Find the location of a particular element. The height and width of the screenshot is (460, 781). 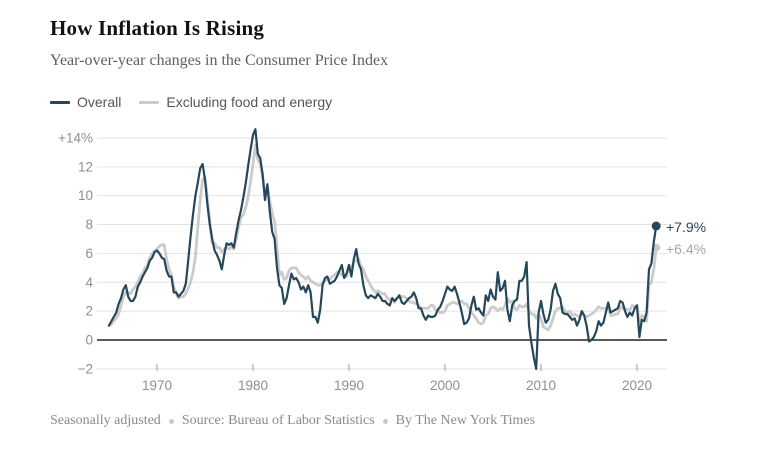

legend-label-overall: Overall is located at coordinates (99, 102).